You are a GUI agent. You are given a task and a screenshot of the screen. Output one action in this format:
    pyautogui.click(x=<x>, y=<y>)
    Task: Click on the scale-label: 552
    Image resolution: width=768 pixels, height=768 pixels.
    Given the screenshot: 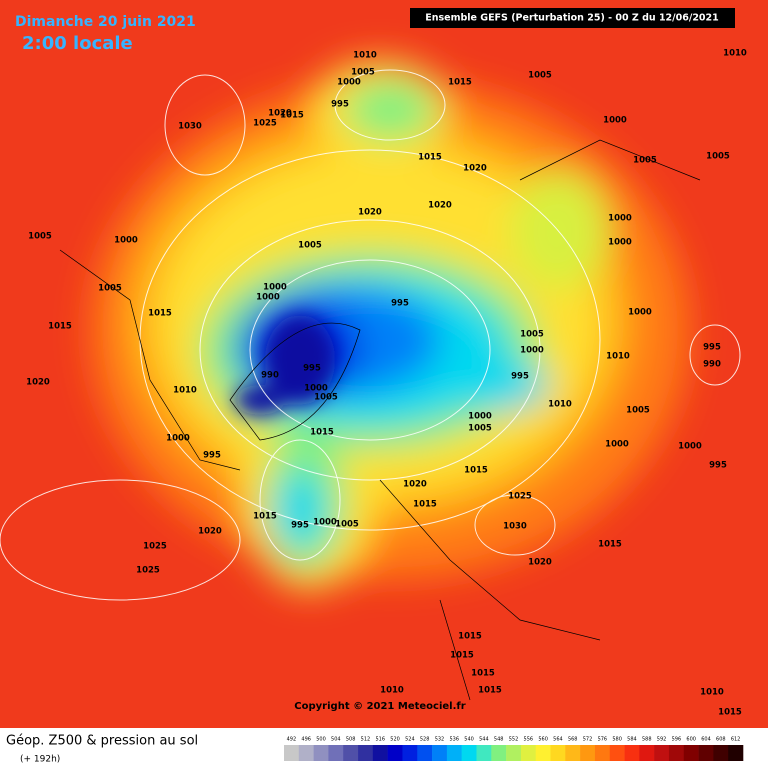 What is the action you would take?
    pyautogui.click(x=514, y=740)
    